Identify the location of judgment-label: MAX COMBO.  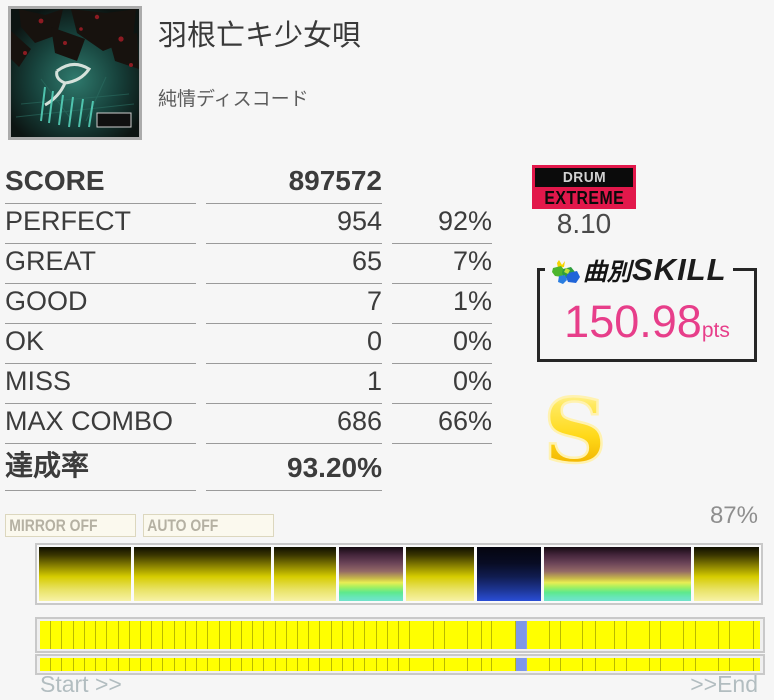
(100, 425).